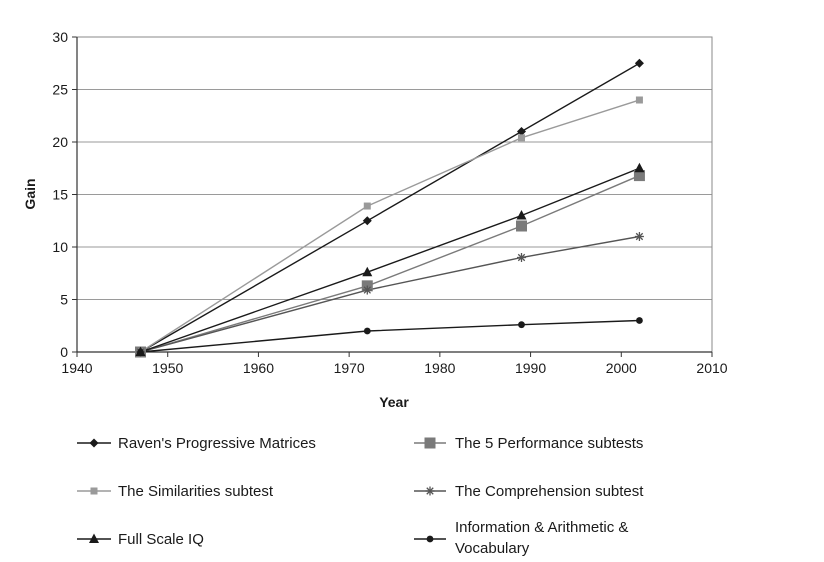 The width and height of the screenshot is (824, 562). I want to click on legend-item: The Similarities subtest, so click(175, 491).